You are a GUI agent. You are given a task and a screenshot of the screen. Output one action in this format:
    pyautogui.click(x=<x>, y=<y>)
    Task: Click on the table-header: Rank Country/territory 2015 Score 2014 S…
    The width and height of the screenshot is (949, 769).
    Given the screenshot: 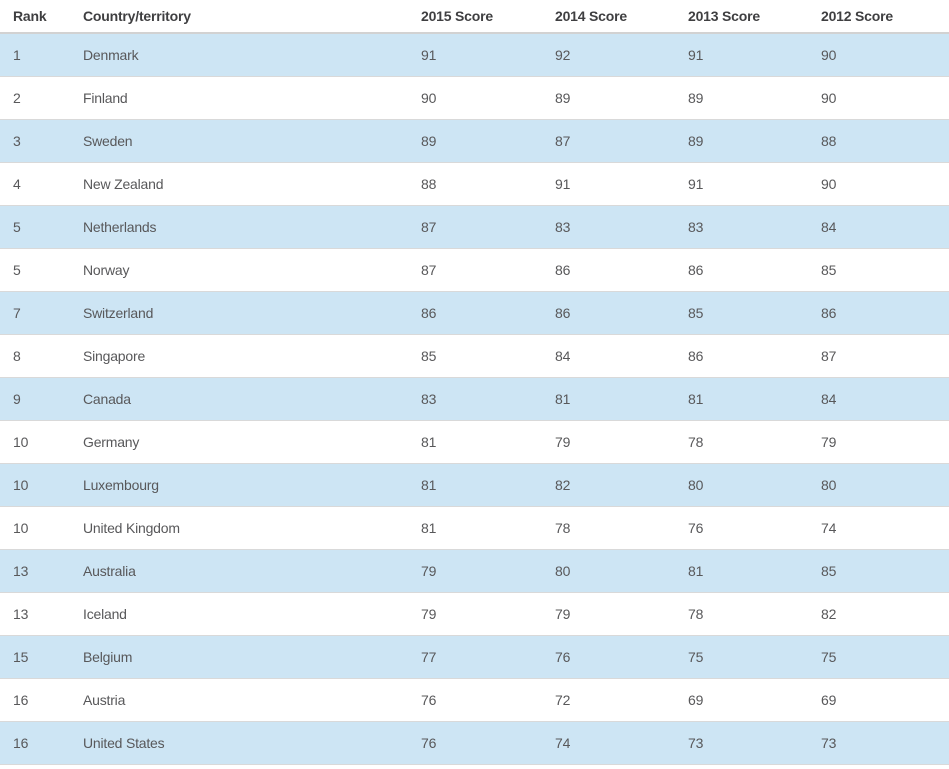 What is the action you would take?
    pyautogui.click(x=474, y=17)
    